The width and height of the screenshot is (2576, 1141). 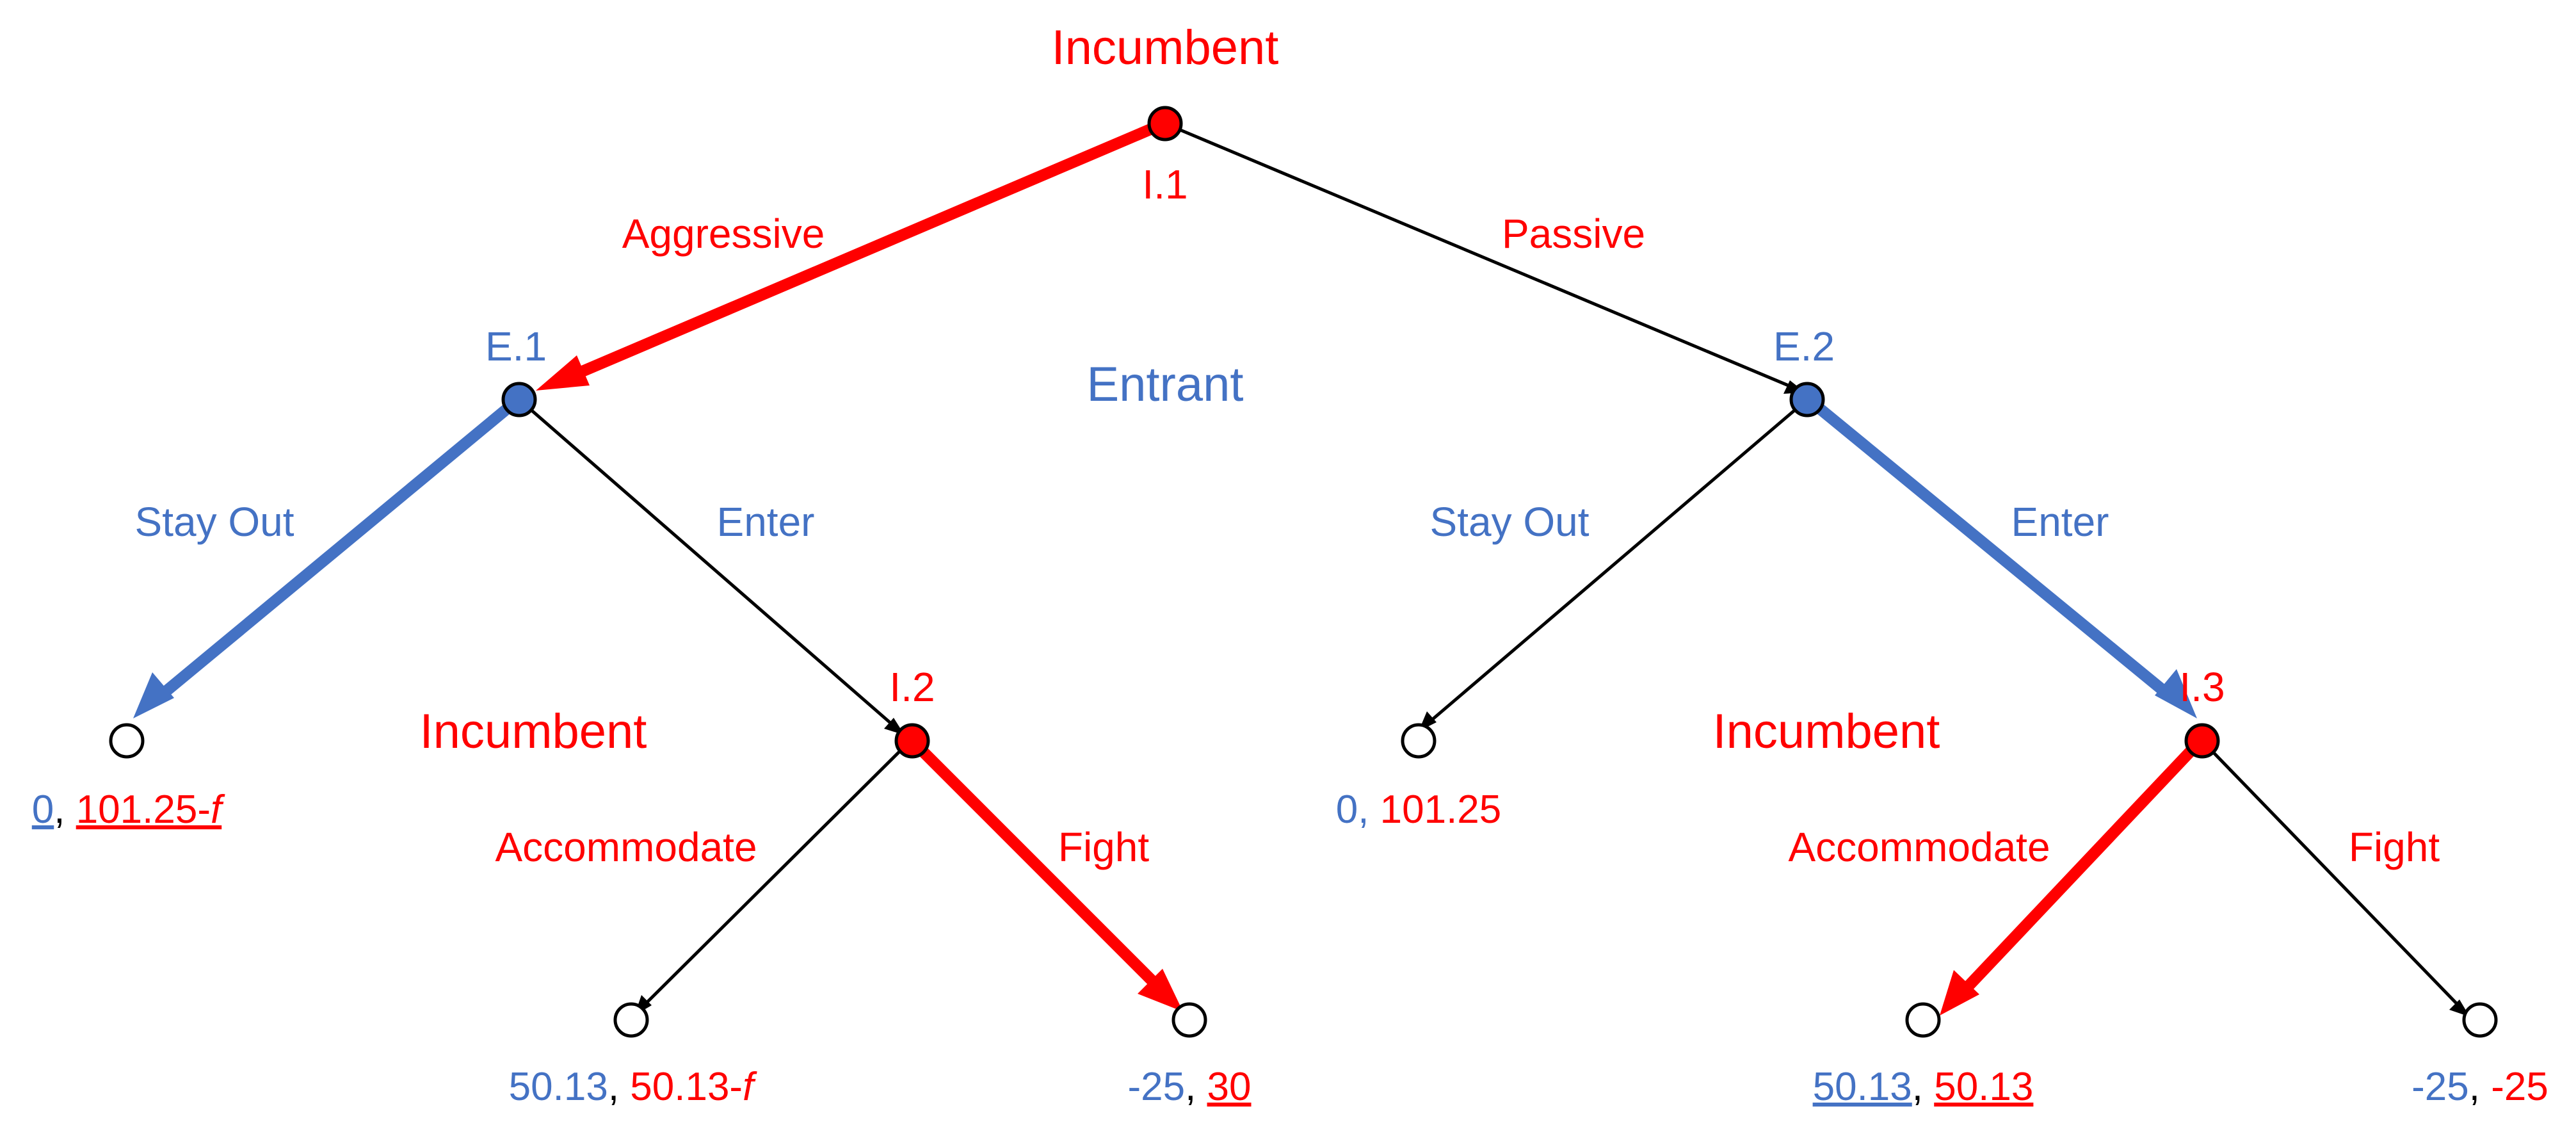 I want to click on arrowhead-accommodate-right, so click(x=1959, y=993).